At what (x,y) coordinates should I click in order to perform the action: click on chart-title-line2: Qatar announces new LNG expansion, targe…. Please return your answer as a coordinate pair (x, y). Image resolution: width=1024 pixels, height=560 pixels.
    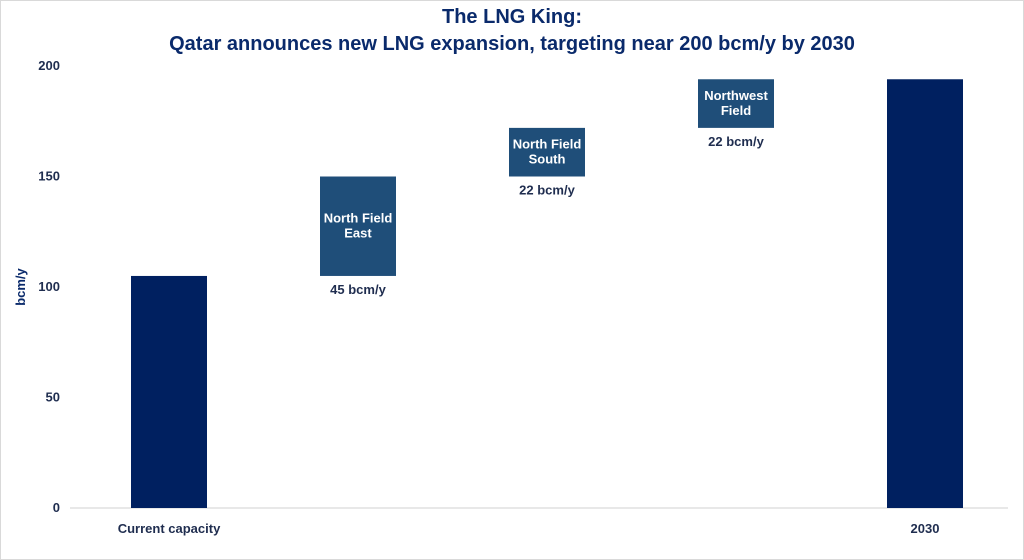
    Looking at the image, I should click on (512, 44).